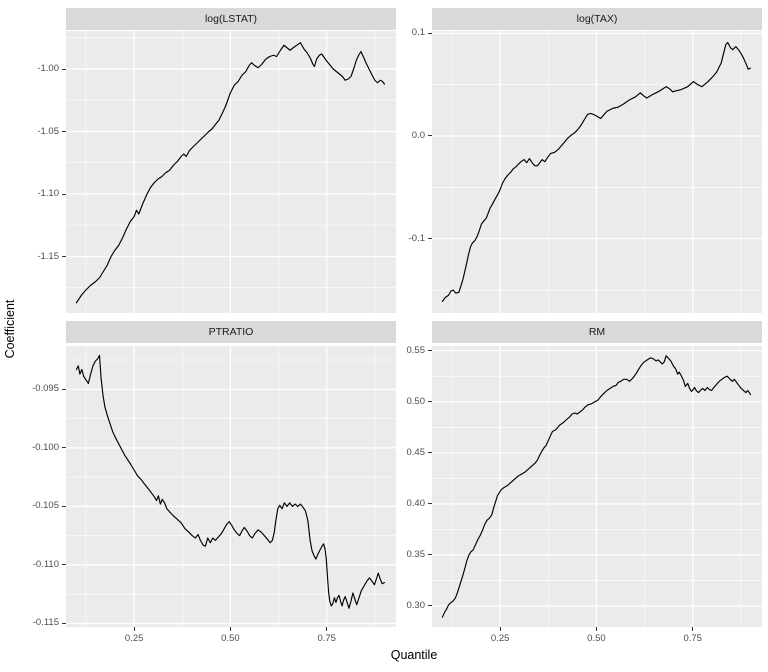 This screenshot has width=768, height=672. Describe the element at coordinates (416, 554) in the screenshot. I see `axis-tick-label: 0.35` at that location.